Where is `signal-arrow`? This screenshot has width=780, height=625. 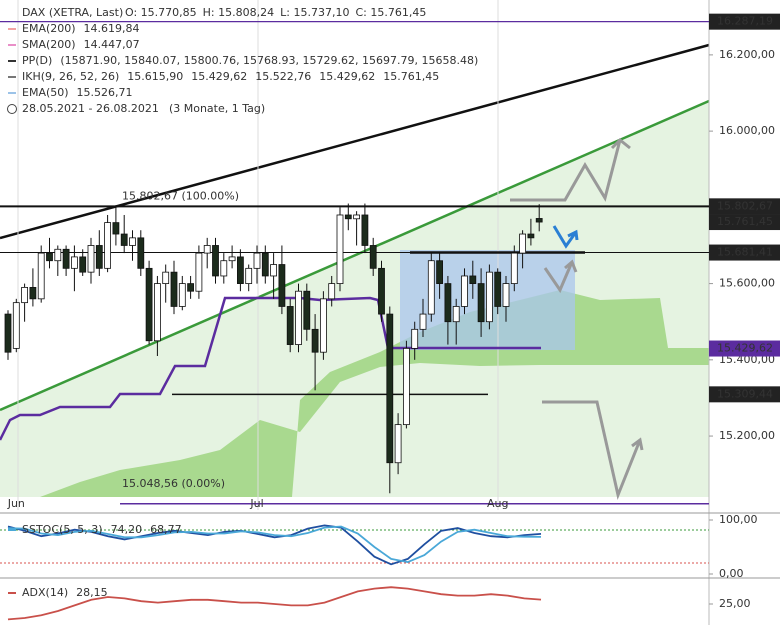 signal-arrow is located at coordinates (565, 237).